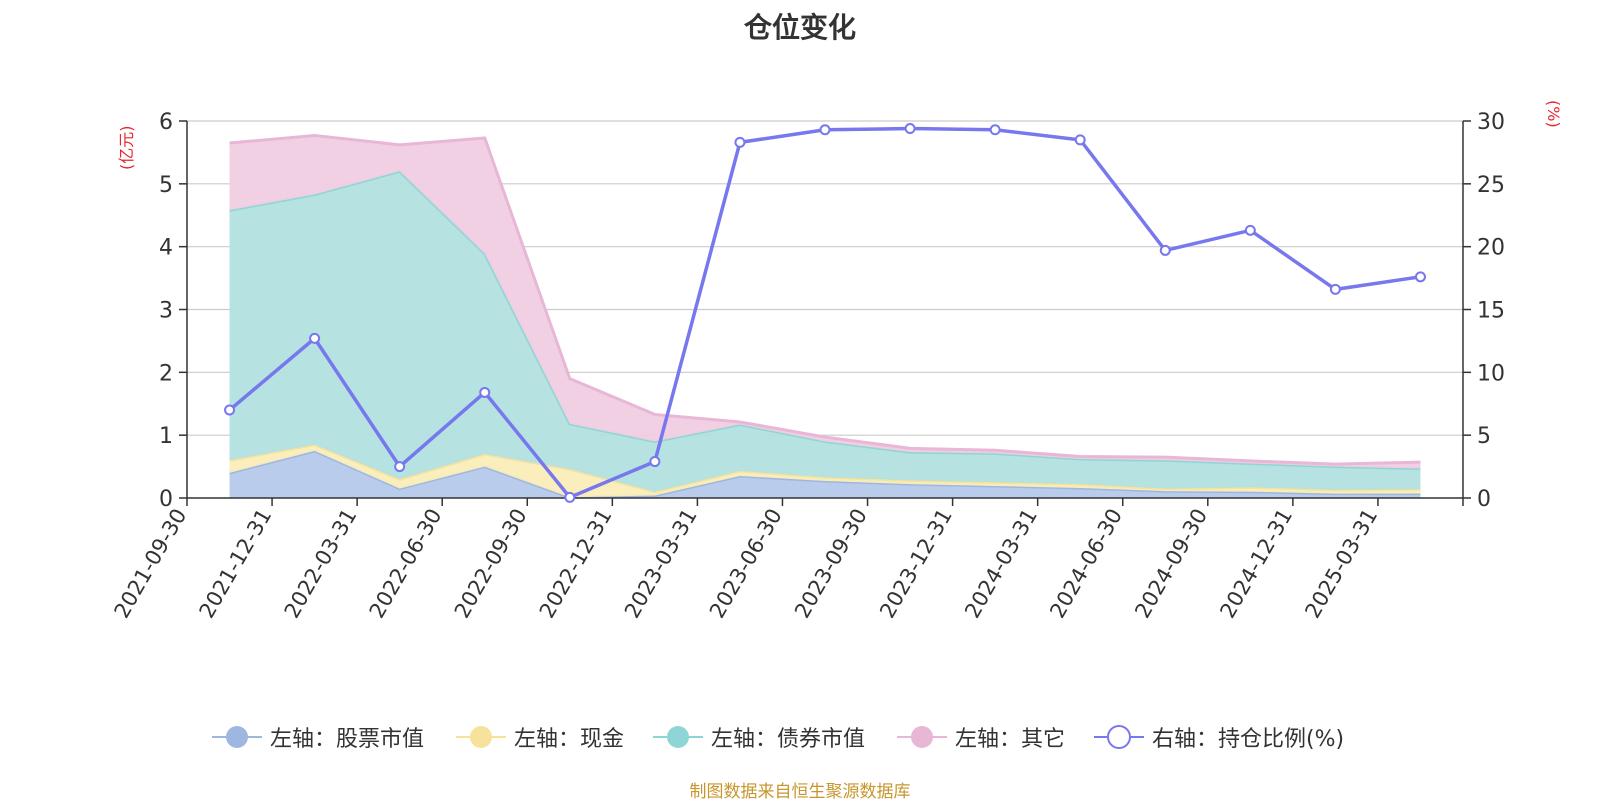 This screenshot has height=802, width=1600. What do you see at coordinates (831, 564) in the screenshot?
I see `x-axis-tick-label: 2023-09-30` at bounding box center [831, 564].